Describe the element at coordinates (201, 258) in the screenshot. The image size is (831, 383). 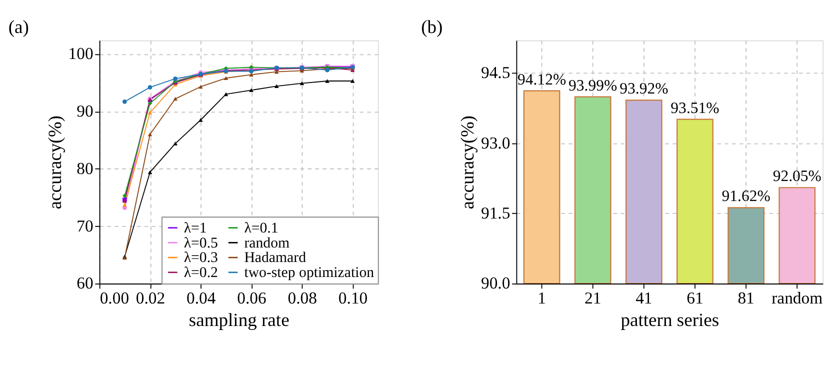
I see `legend-label: λ=0.3` at that location.